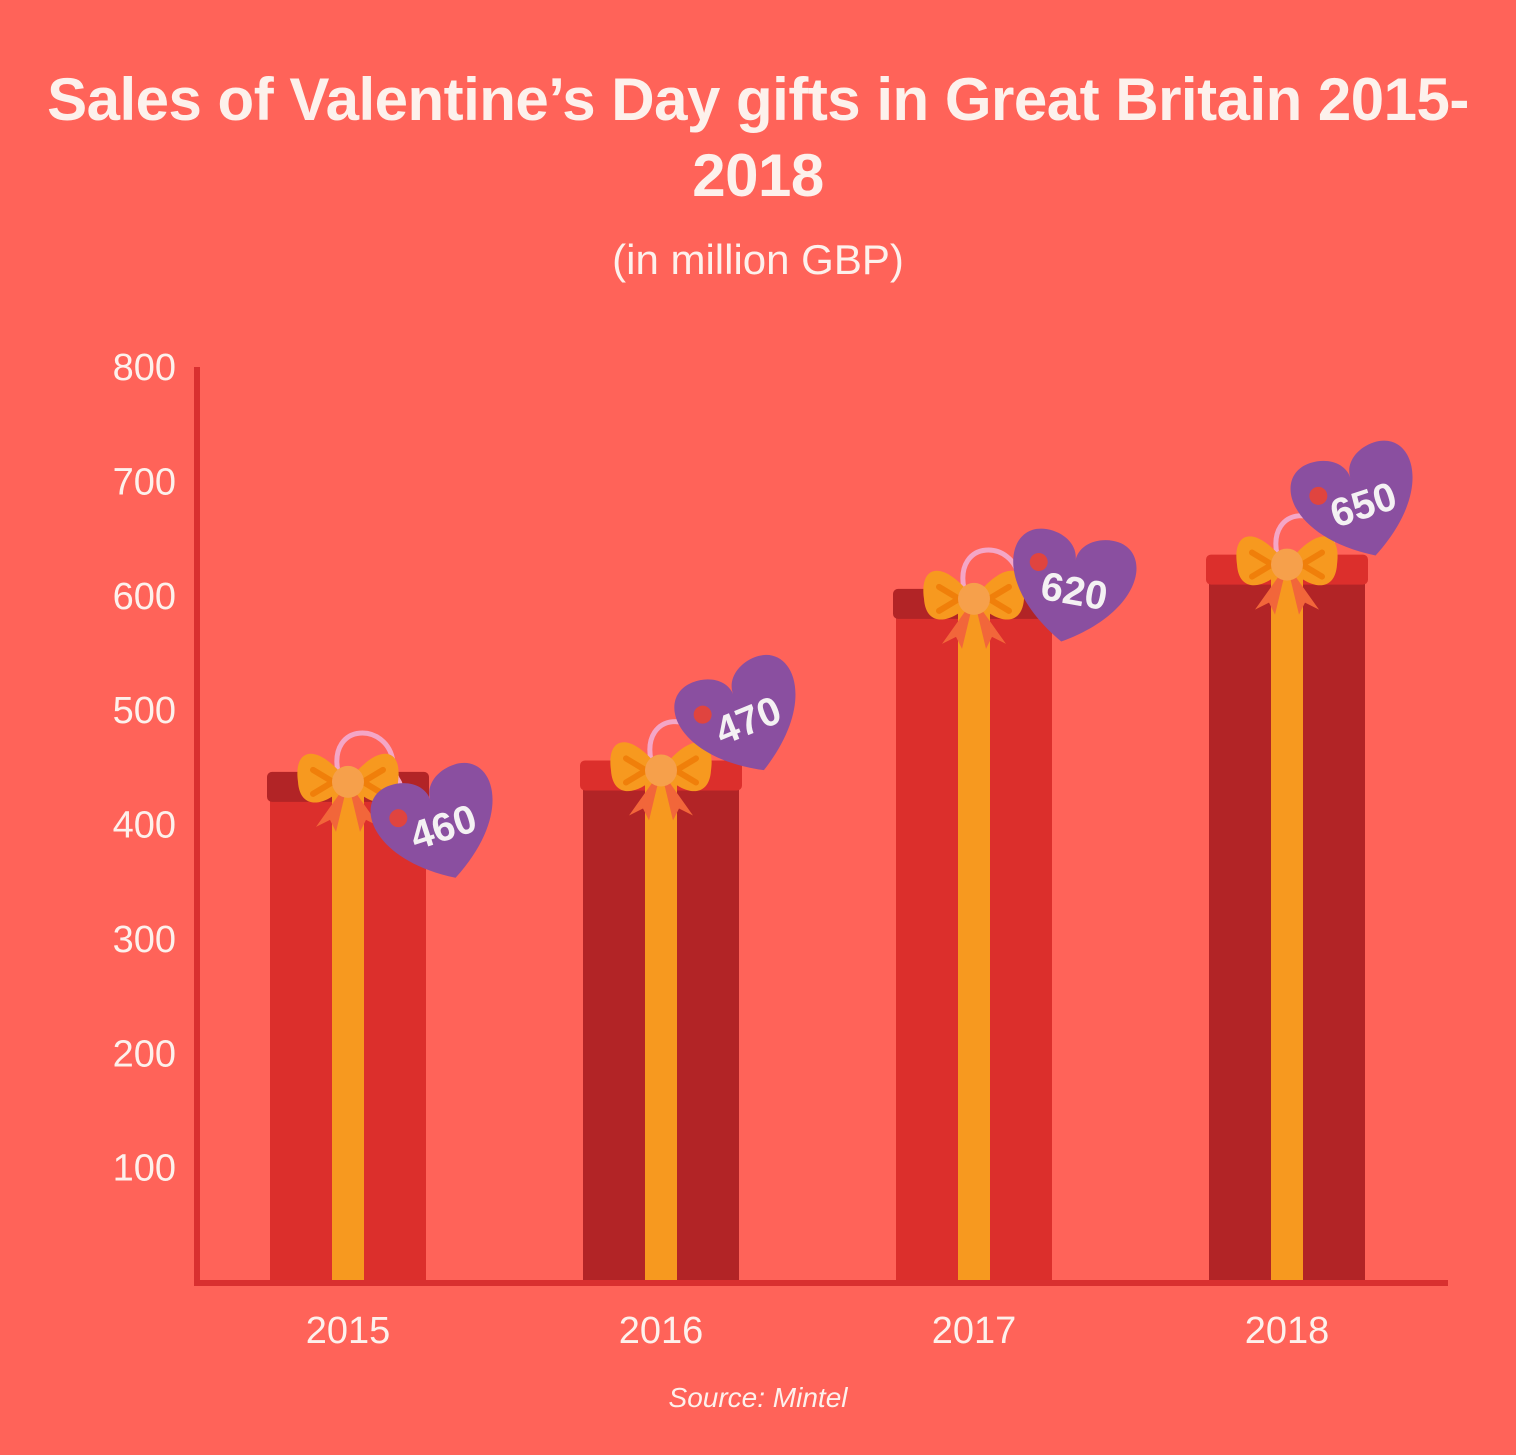 This screenshot has width=1516, height=1455. I want to click on x-tick-label: 2018, so click(1287, 1331).